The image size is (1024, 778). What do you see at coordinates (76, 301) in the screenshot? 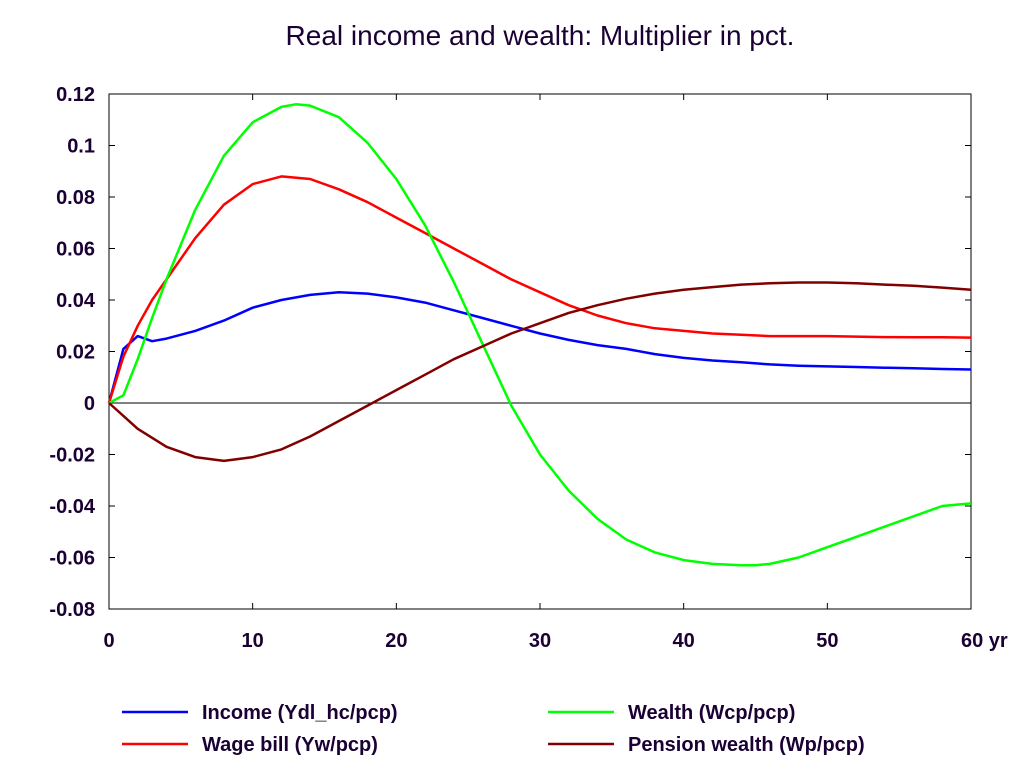
I see `y-tick-label: 0.04` at bounding box center [76, 301].